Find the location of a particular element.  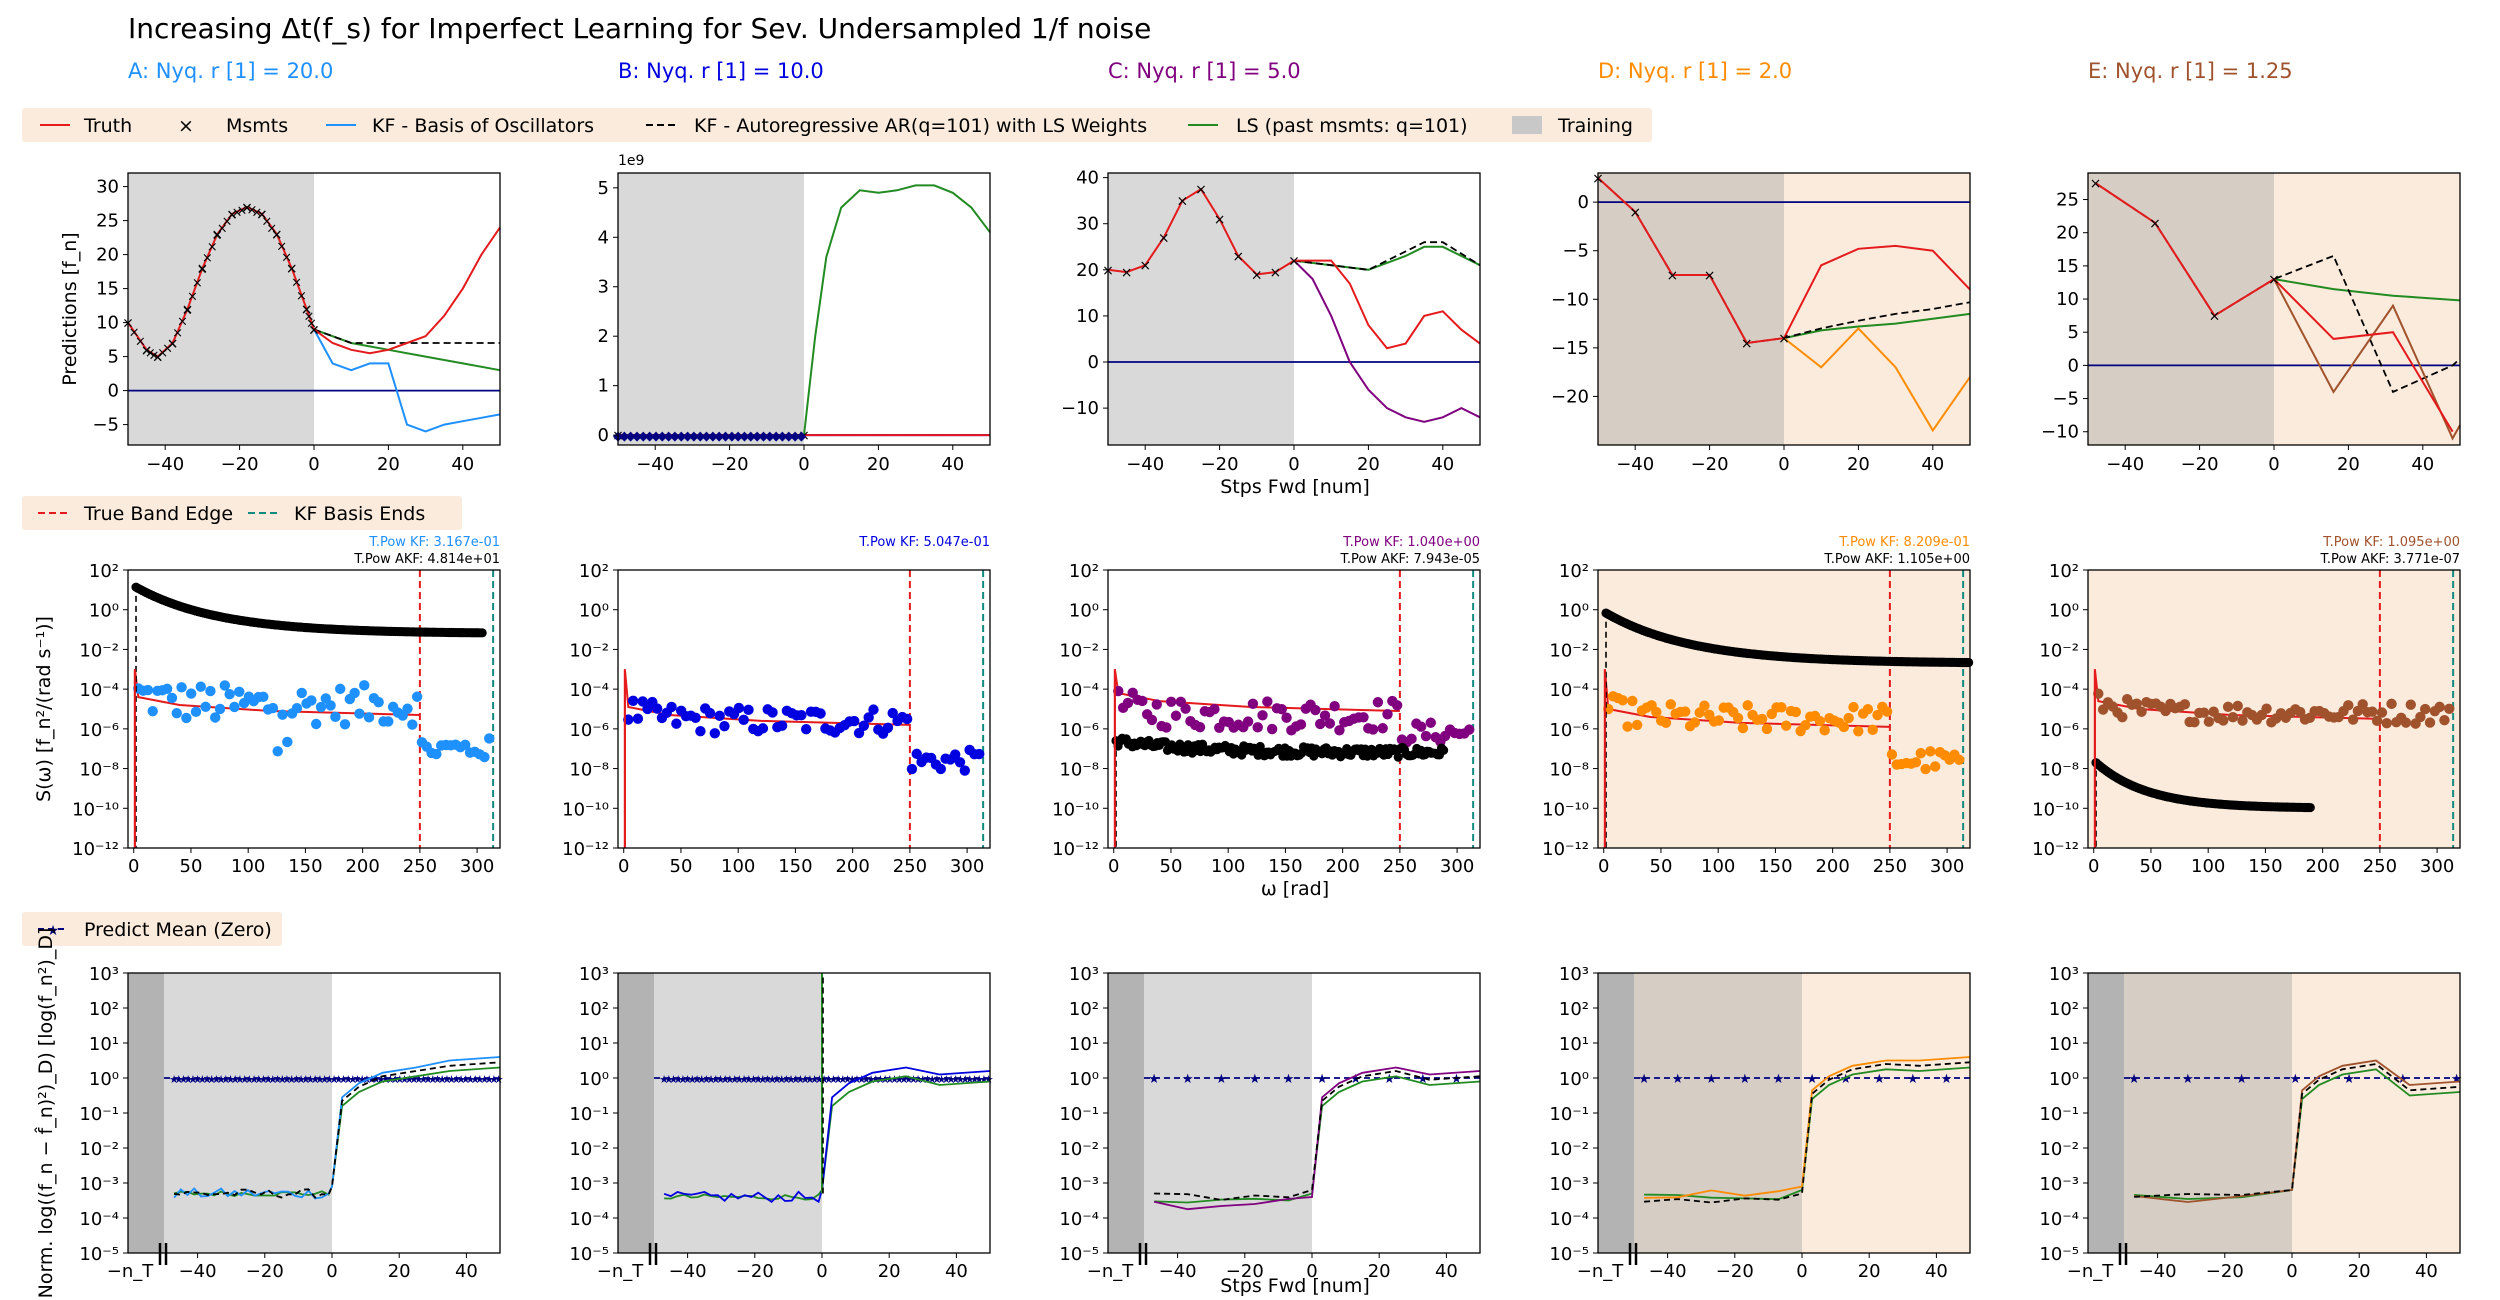

bot-xtick-label: −40 is located at coordinates (198, 1271).